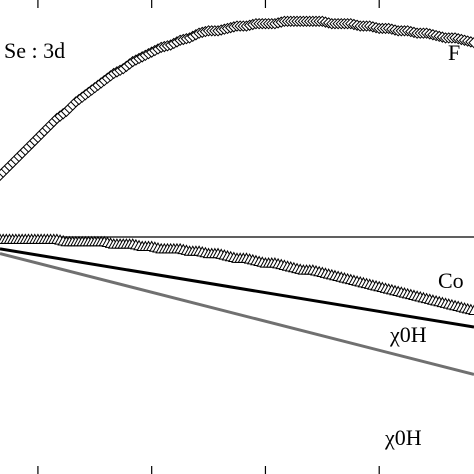 The height and width of the screenshot is (474, 474). I want to click on label-right-top: F, so click(454, 52).